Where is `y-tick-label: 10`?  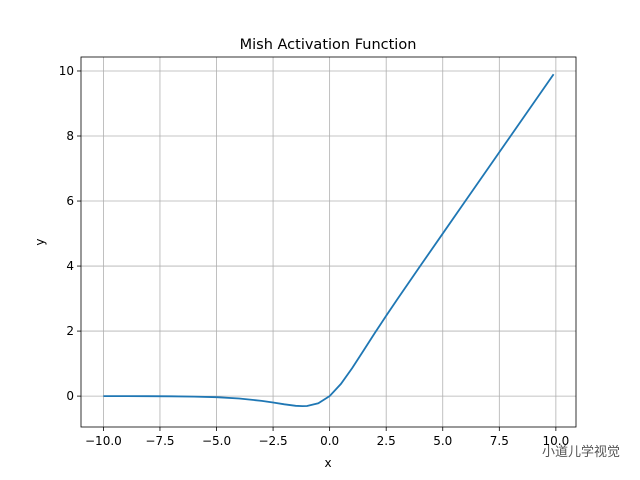 y-tick-label: 10 is located at coordinates (66, 71).